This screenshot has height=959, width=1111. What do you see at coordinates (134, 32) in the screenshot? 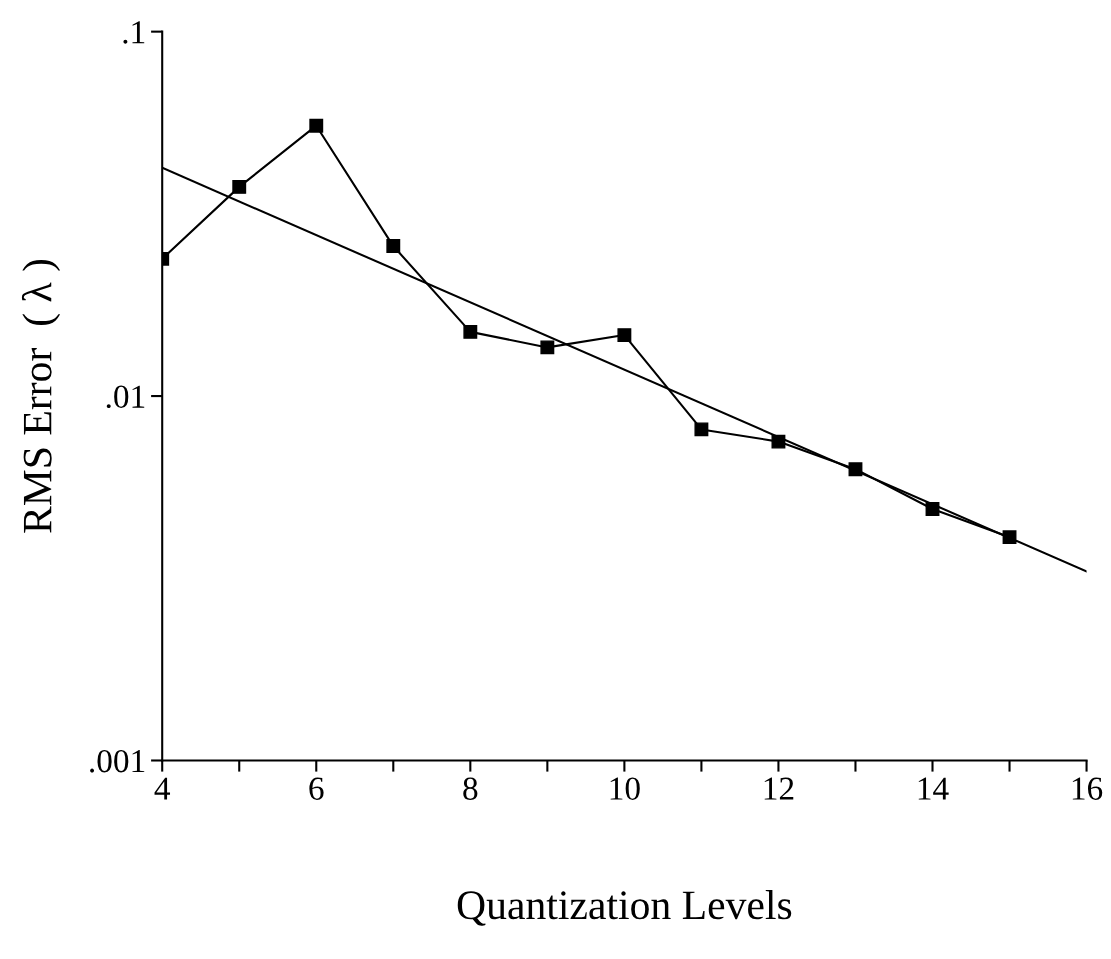
I see `y-tick-label: .1` at bounding box center [134, 32].